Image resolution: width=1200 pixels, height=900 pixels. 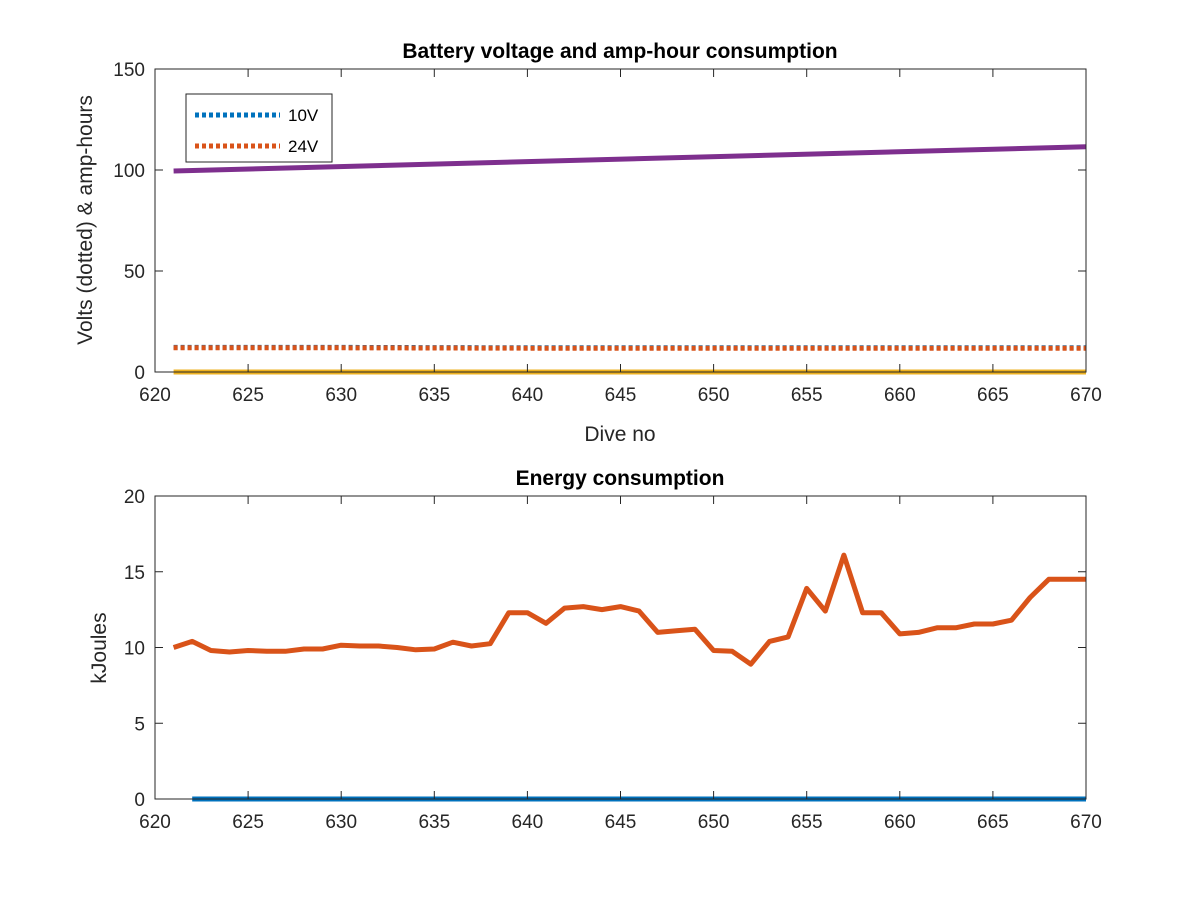 What do you see at coordinates (303, 115) in the screenshot?
I see `legend-label-10v: 10V` at bounding box center [303, 115].